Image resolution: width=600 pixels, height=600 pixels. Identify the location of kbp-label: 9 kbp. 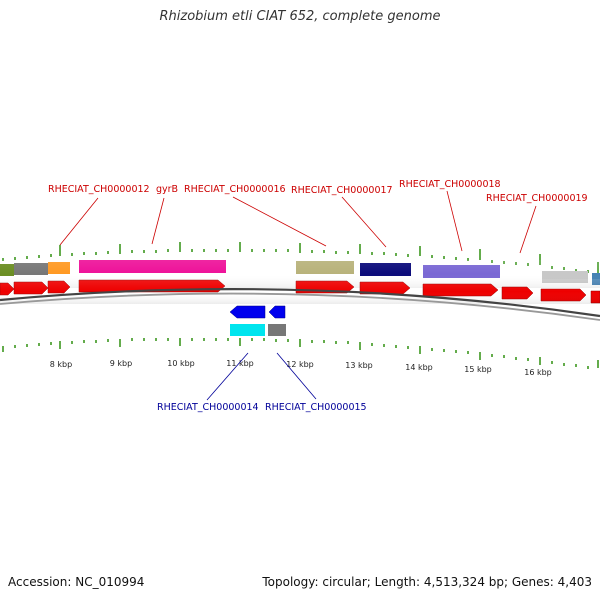
(121, 363).